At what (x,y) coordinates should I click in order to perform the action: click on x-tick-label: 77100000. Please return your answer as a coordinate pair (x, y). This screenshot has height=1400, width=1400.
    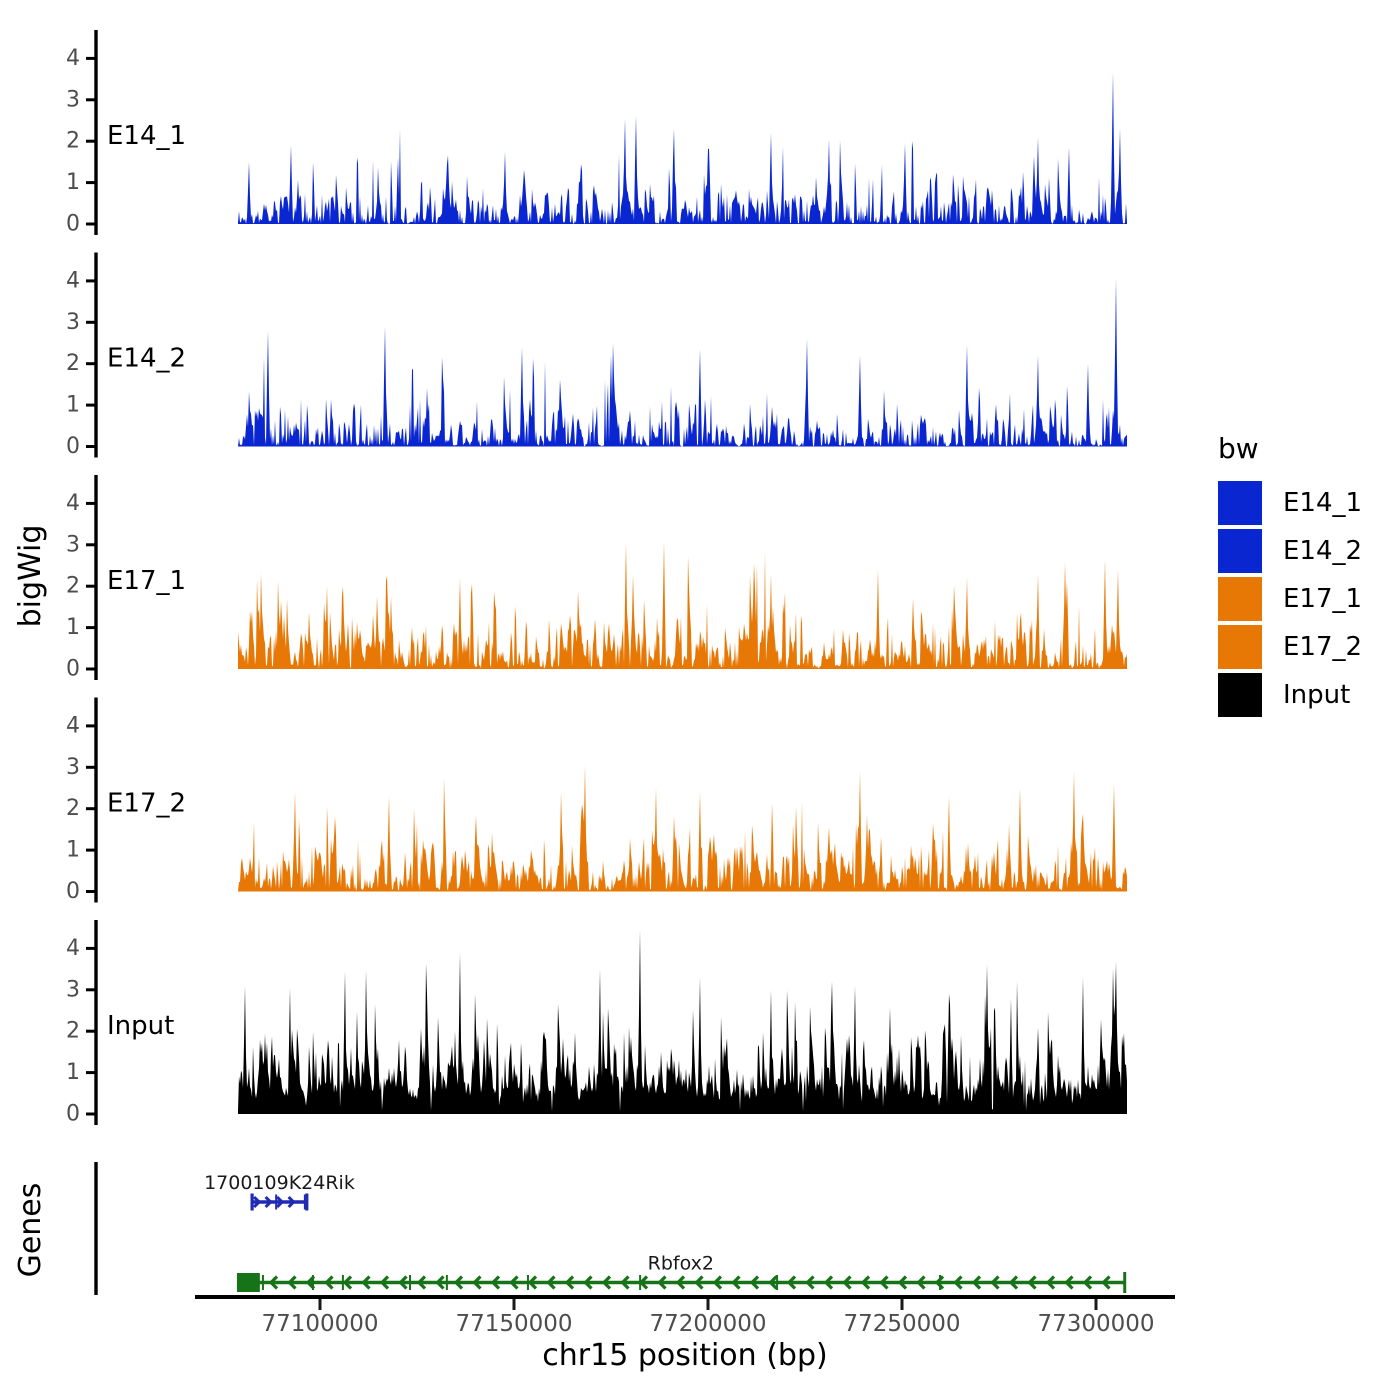
    Looking at the image, I should click on (319, 1324).